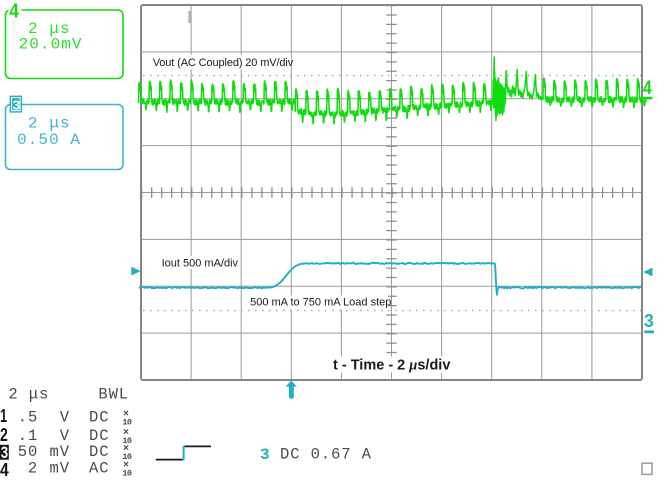 Image resolution: width=657 pixels, height=480 pixels. I want to click on svg-text: .5, so click(28, 417).